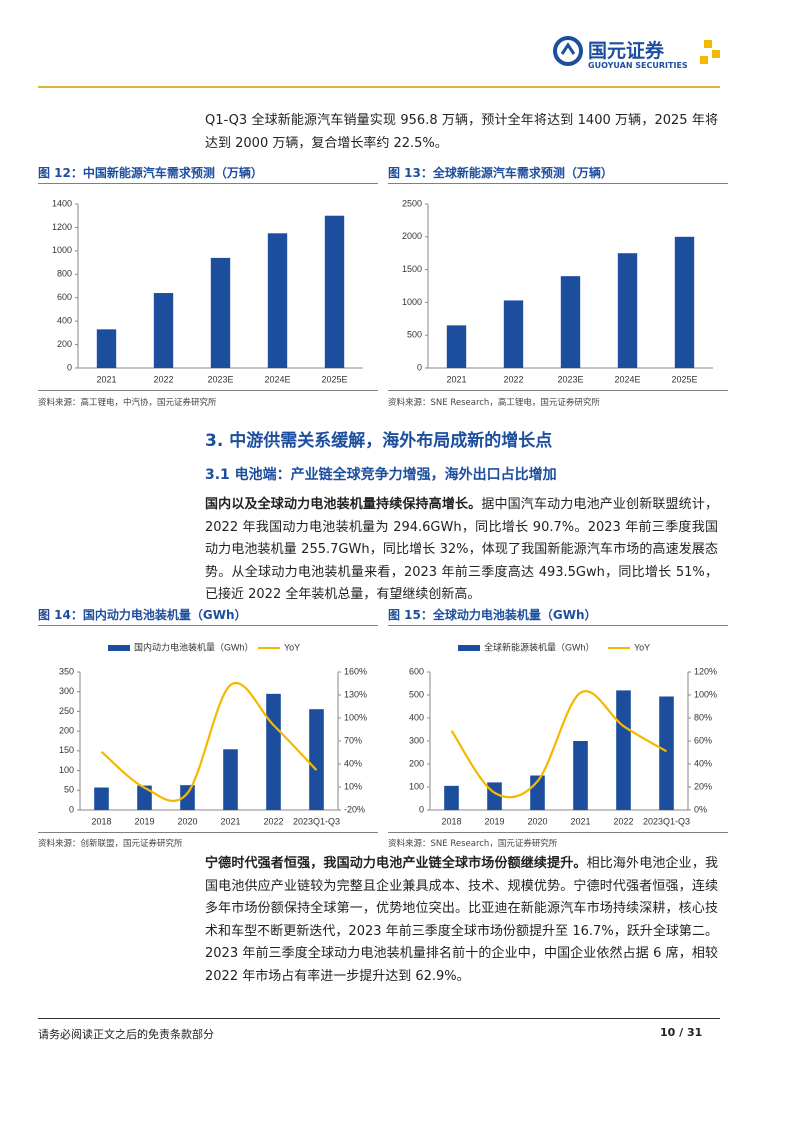 Image resolution: width=794 pixels, height=1123 pixels. I want to click on y-tick-label: 1200, so click(62, 227).